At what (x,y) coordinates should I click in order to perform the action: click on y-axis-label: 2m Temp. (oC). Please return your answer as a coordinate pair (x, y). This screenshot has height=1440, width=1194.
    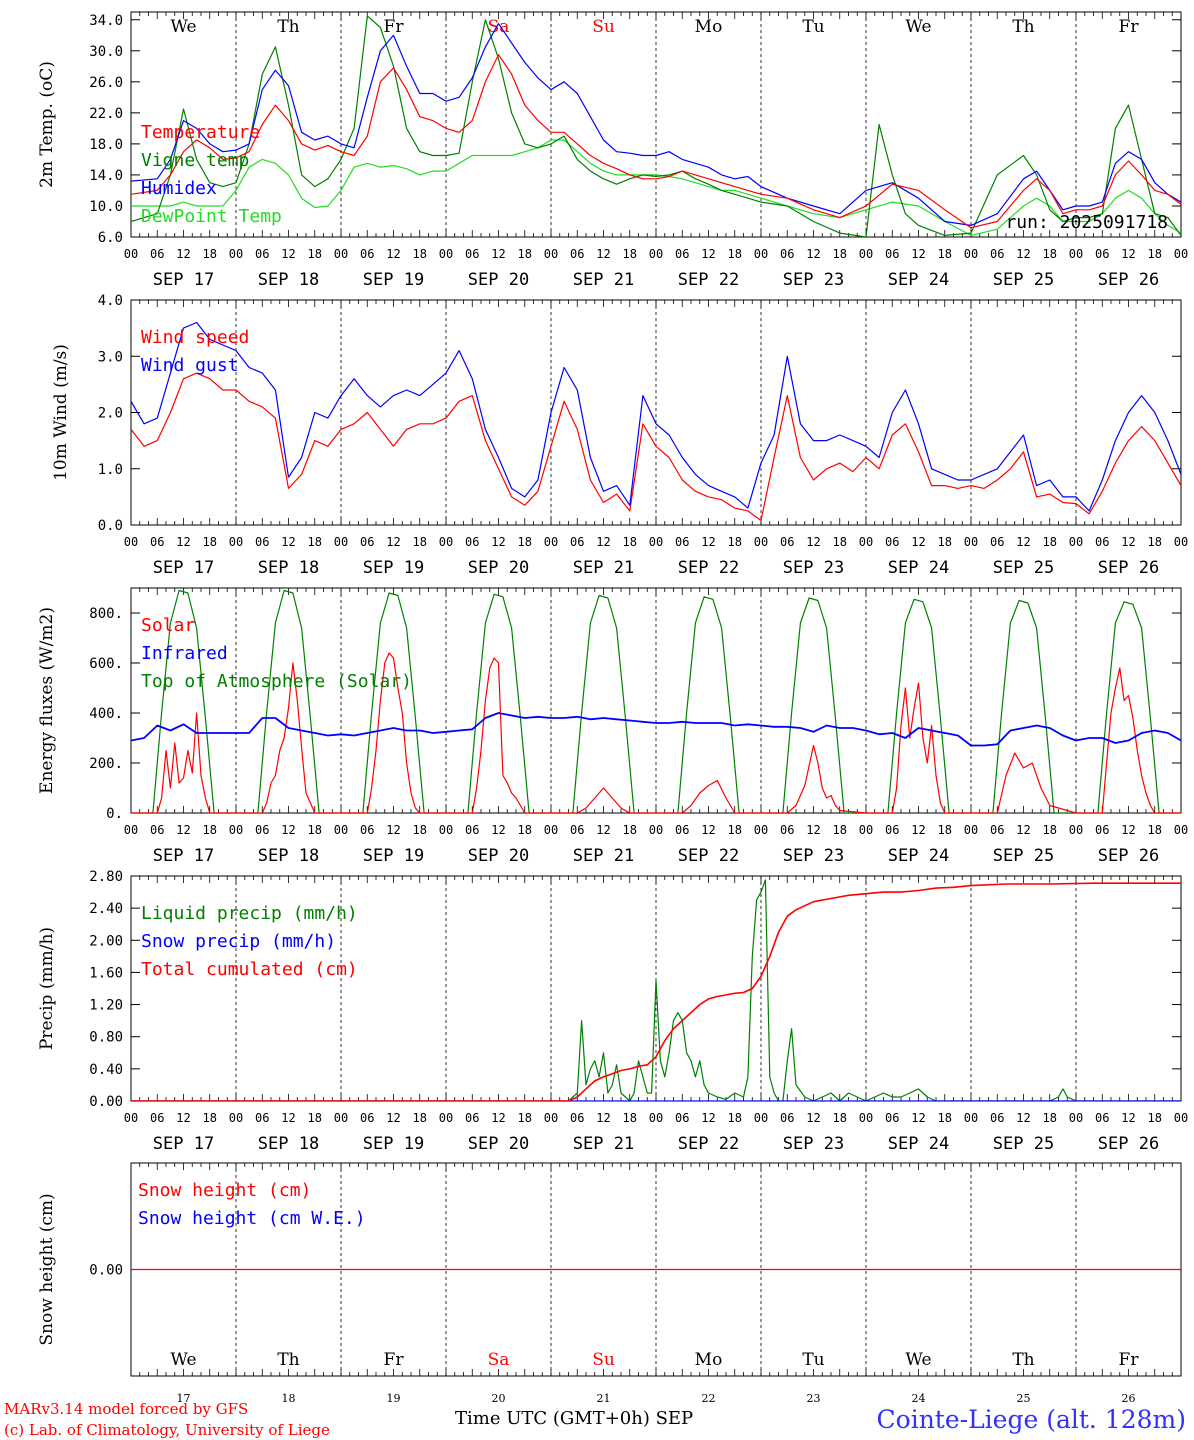
    Looking at the image, I should click on (47, 124).